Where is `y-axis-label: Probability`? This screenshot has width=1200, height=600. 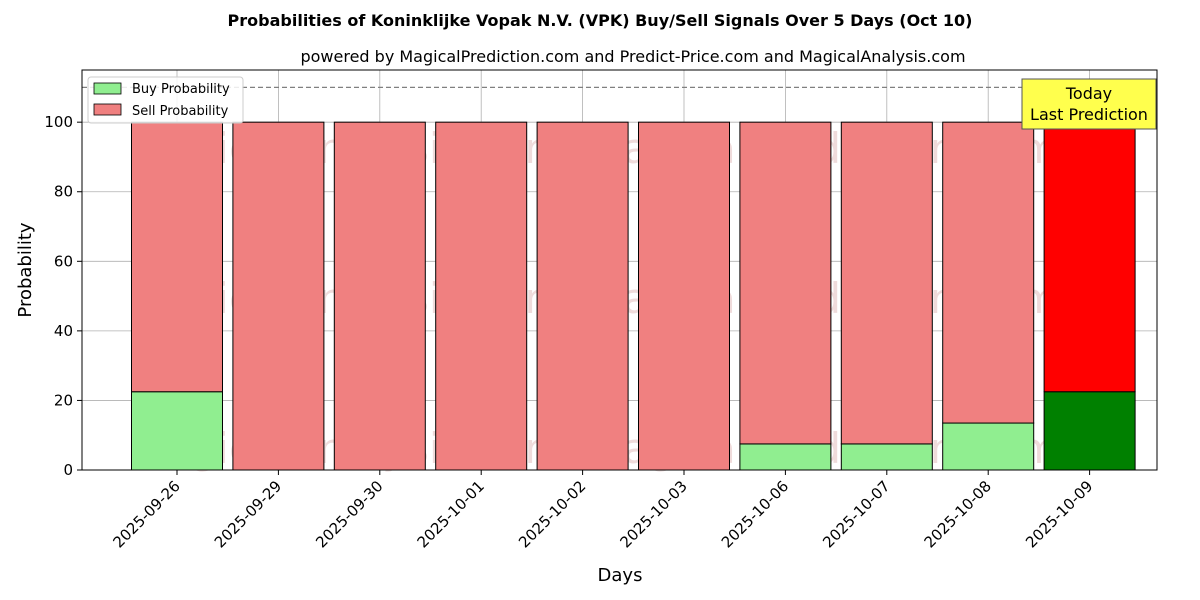
y-axis-label: Probability is located at coordinates (25, 269).